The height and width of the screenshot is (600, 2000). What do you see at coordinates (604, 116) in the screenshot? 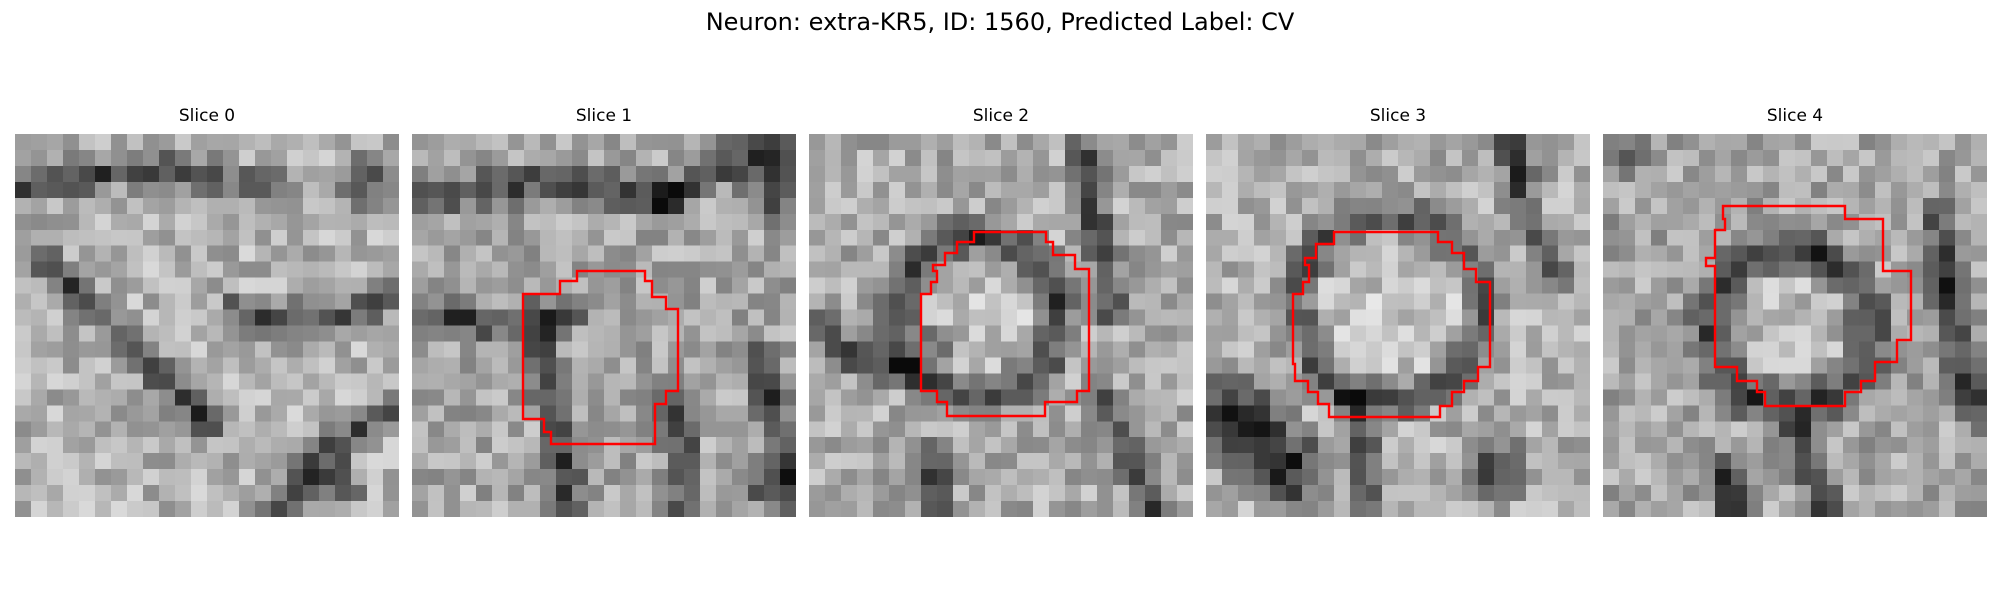
I see `slice-title-1: Slice 1` at bounding box center [604, 116].